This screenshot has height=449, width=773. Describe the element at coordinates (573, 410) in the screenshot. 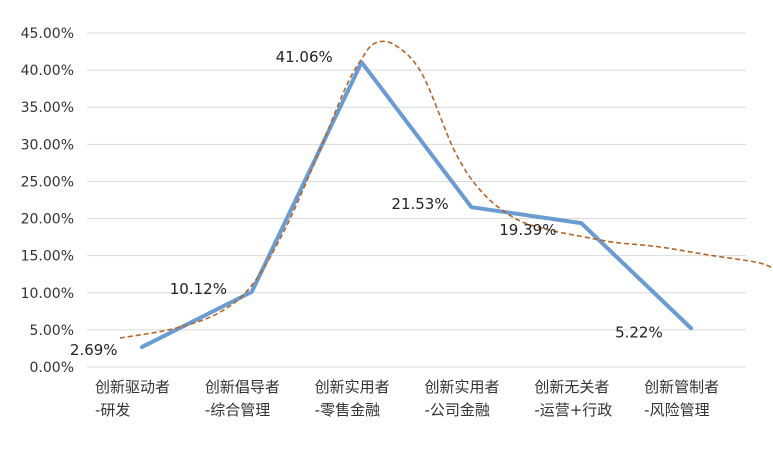

I see `x-category-label: -运营+行政` at that location.